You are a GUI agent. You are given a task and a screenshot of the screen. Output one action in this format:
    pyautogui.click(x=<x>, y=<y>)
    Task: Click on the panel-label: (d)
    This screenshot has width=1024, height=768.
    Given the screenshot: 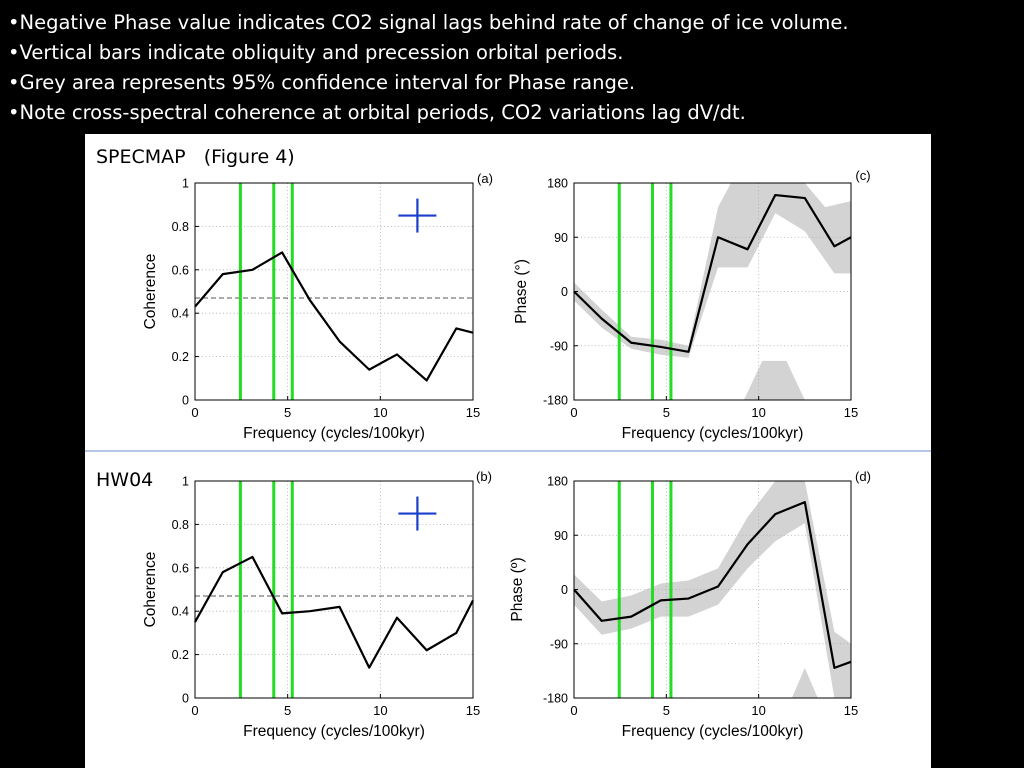 What is the action you would take?
    pyautogui.click(x=863, y=476)
    